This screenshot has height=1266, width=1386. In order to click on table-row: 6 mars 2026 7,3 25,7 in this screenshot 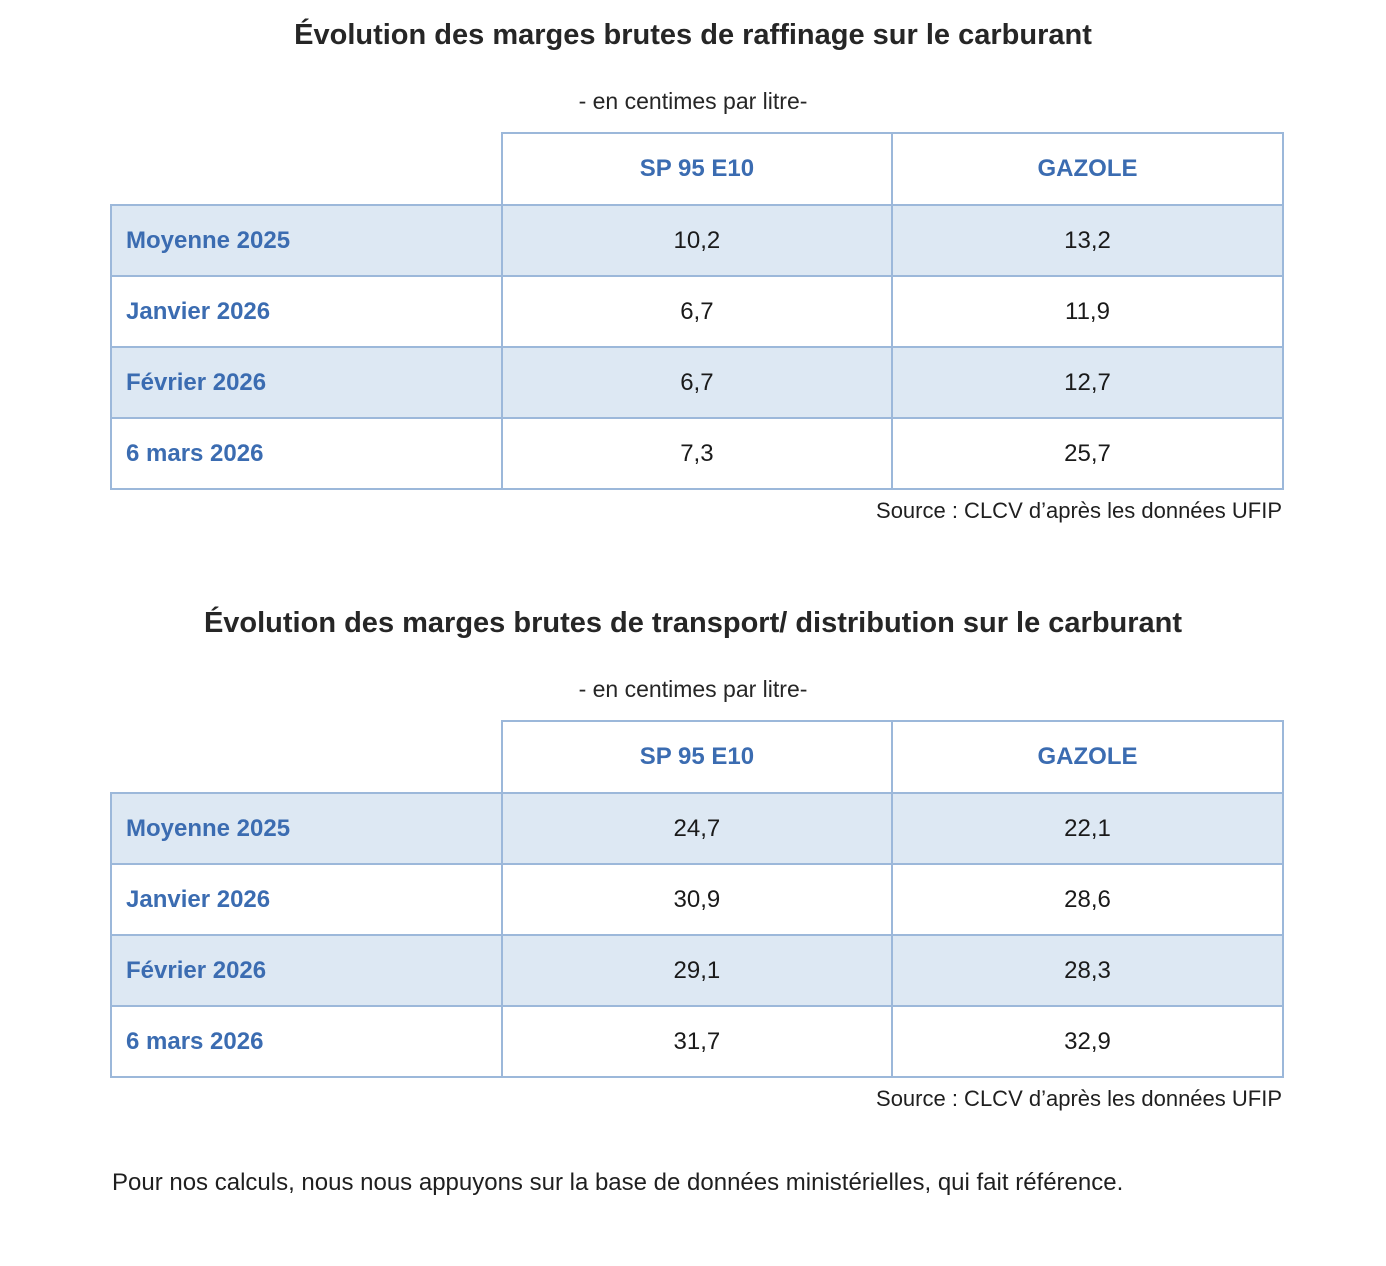, I will do `click(697, 453)`.